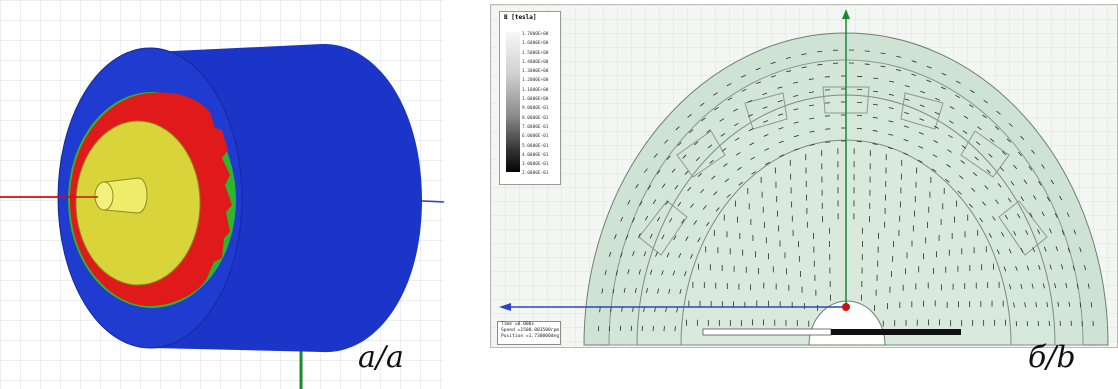 The width and height of the screenshot is (1118, 389). What do you see at coordinates (535, 118) in the screenshot?
I see `legend-value: 8.0000E-01` at bounding box center [535, 118].